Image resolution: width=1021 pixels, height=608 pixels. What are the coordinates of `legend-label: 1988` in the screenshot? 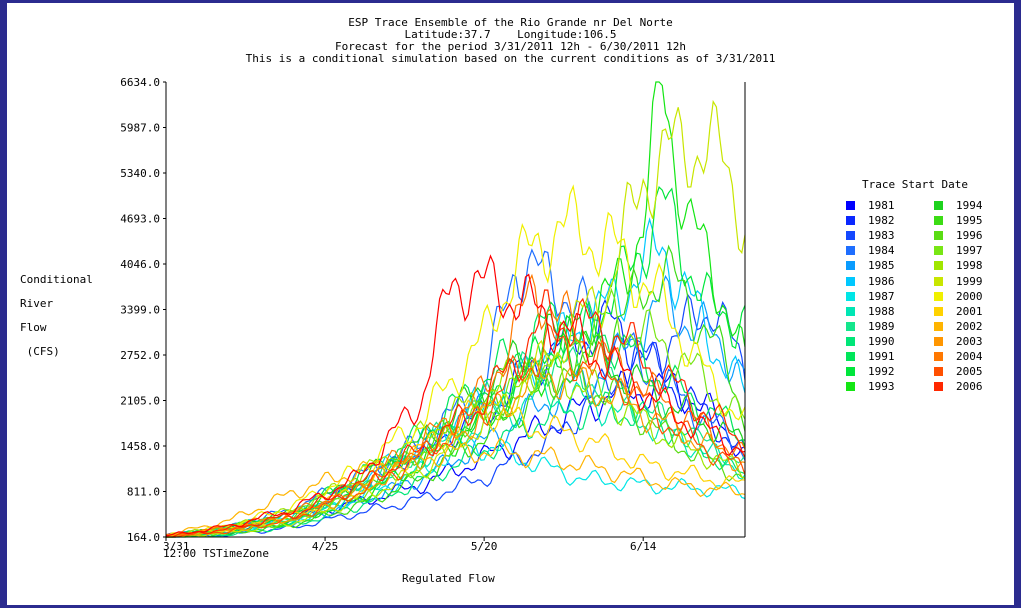 It's located at (881, 311).